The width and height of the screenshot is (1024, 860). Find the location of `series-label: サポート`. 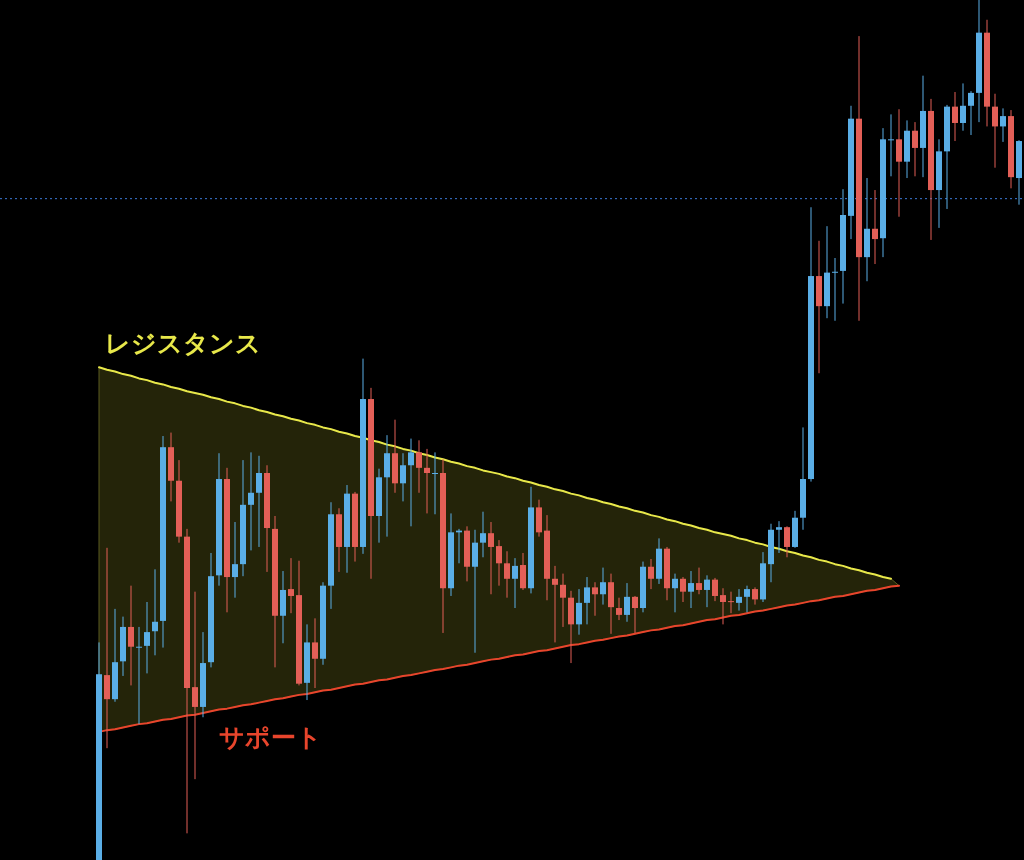

series-label: サポート is located at coordinates (270, 737).